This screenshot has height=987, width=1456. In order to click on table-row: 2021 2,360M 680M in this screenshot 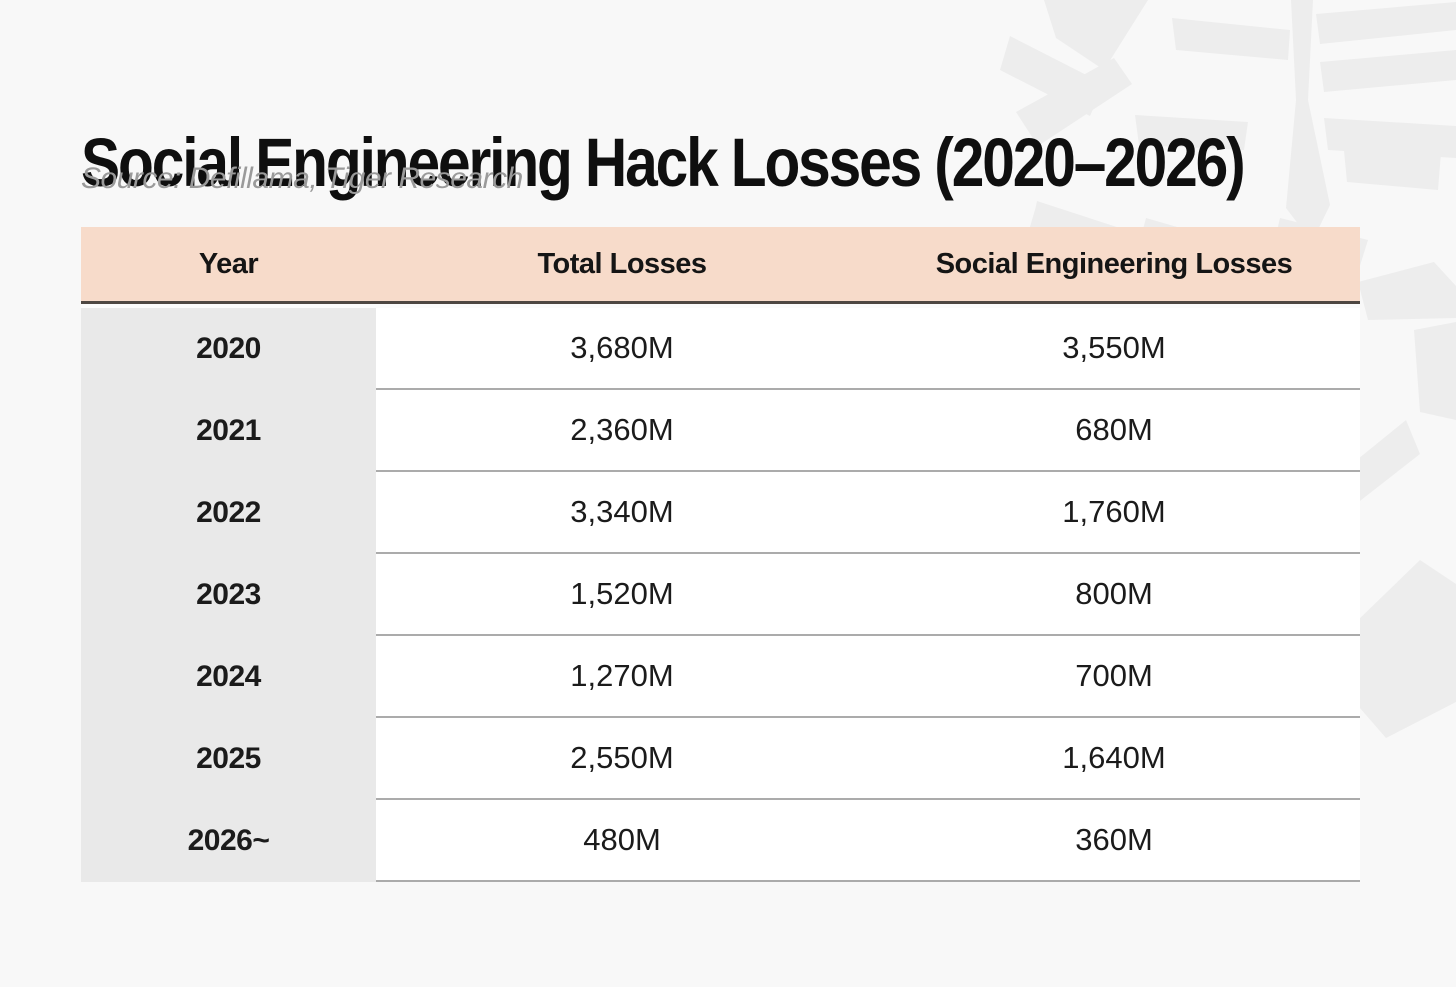, I will do `click(720, 431)`.